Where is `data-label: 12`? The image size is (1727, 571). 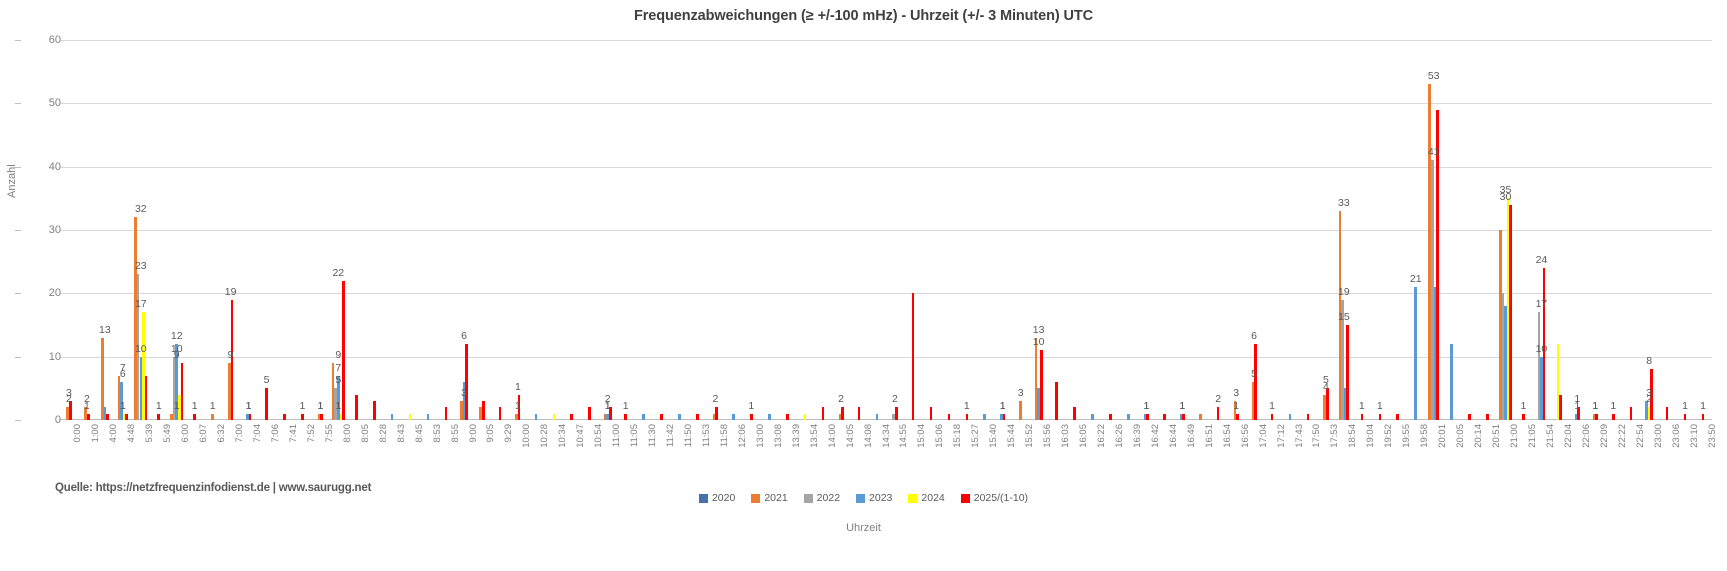 data-label: 12 is located at coordinates (176, 336).